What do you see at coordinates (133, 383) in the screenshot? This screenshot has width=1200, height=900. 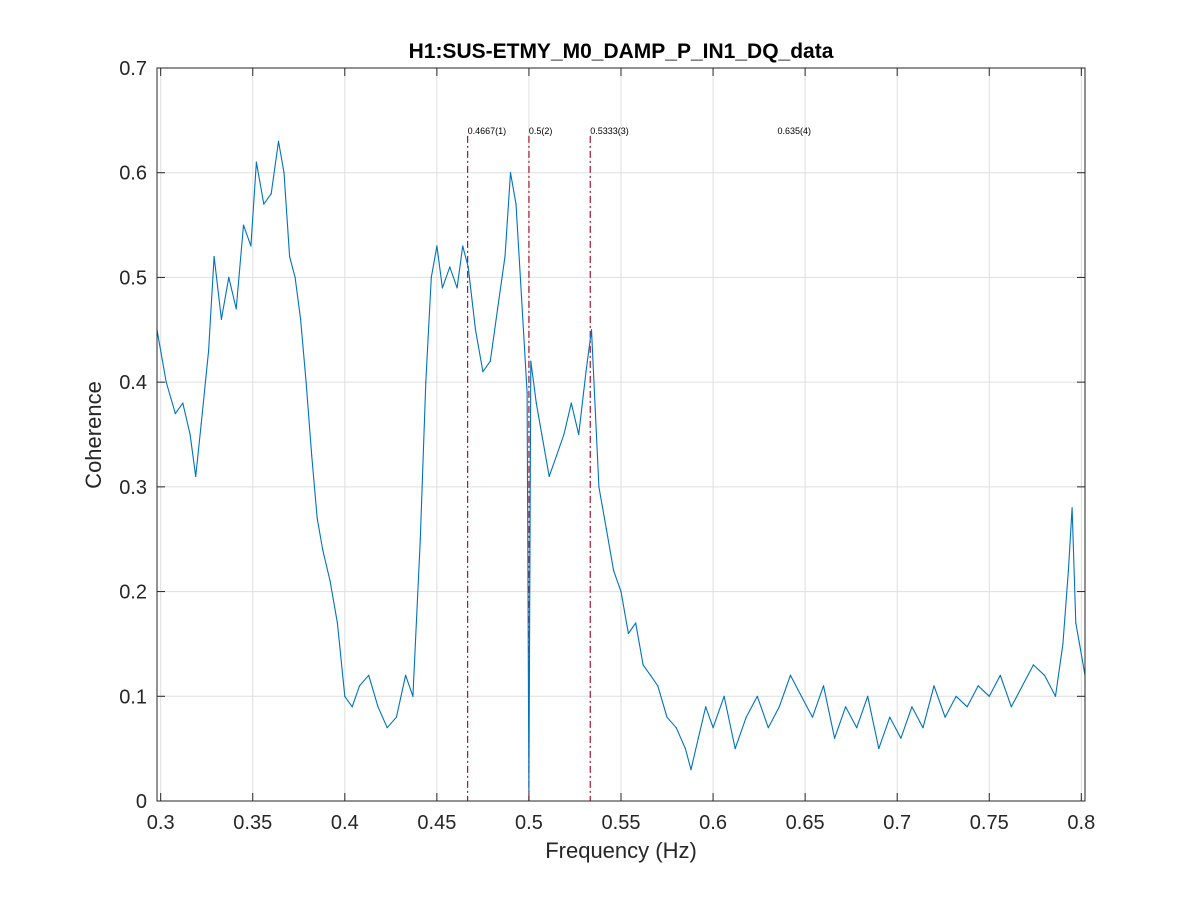 I see `y-tick-label: 0.4` at bounding box center [133, 383].